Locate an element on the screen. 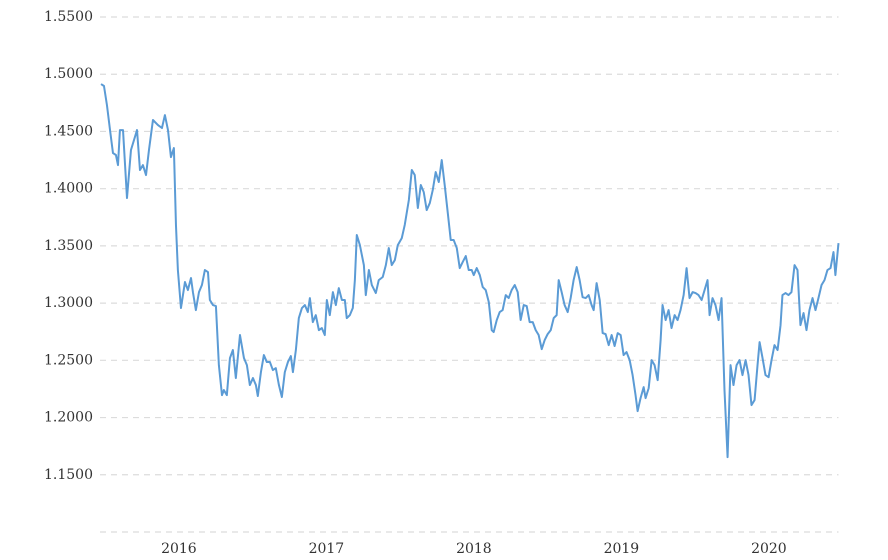 Image resolution: width=888 pixels, height=560 pixels. y-tick-label: 1.5500 is located at coordinates (68, 17).